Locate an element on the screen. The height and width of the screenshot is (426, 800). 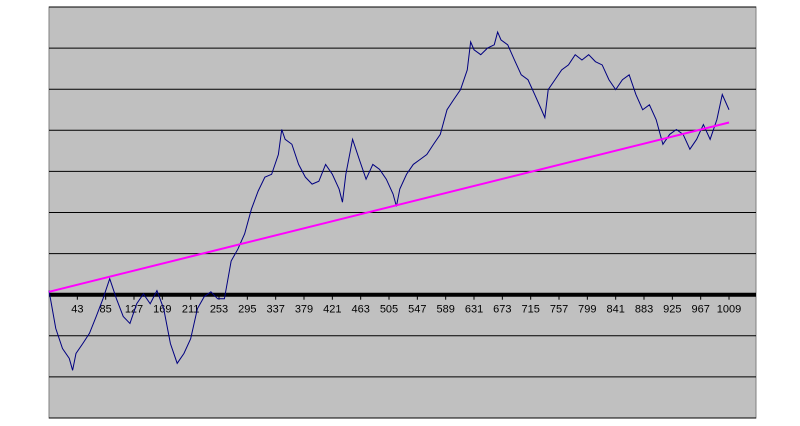
x-tick-label: 925 is located at coordinates (672, 310).